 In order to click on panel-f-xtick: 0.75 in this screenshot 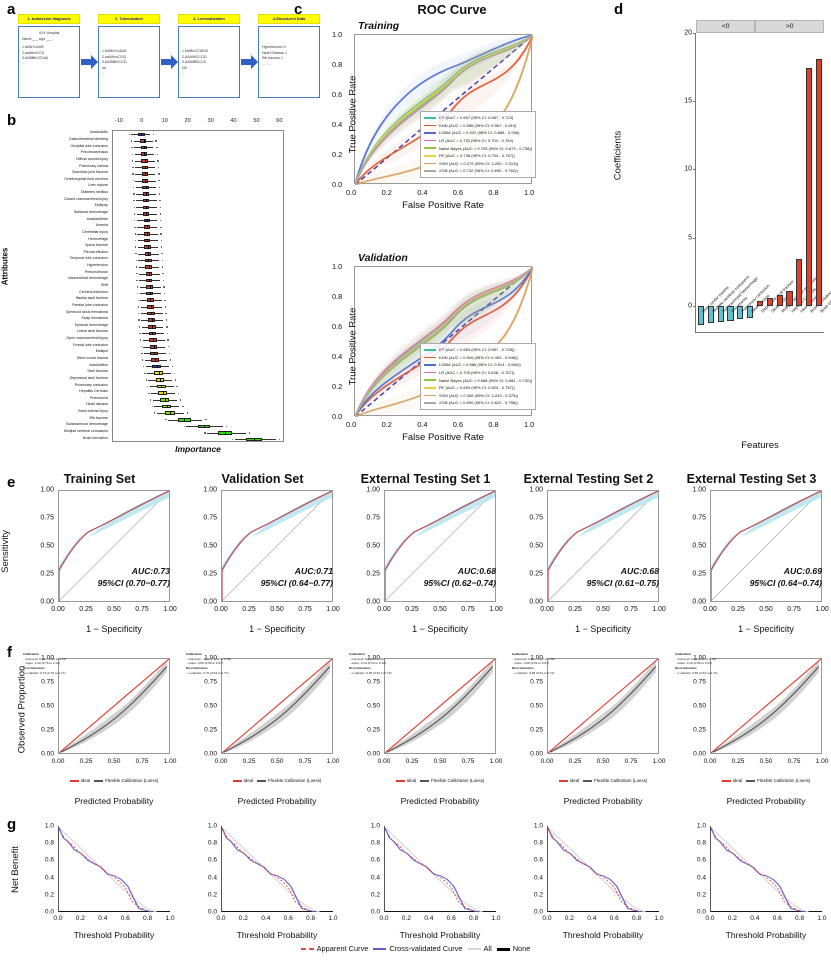, I will do `click(631, 761)`.